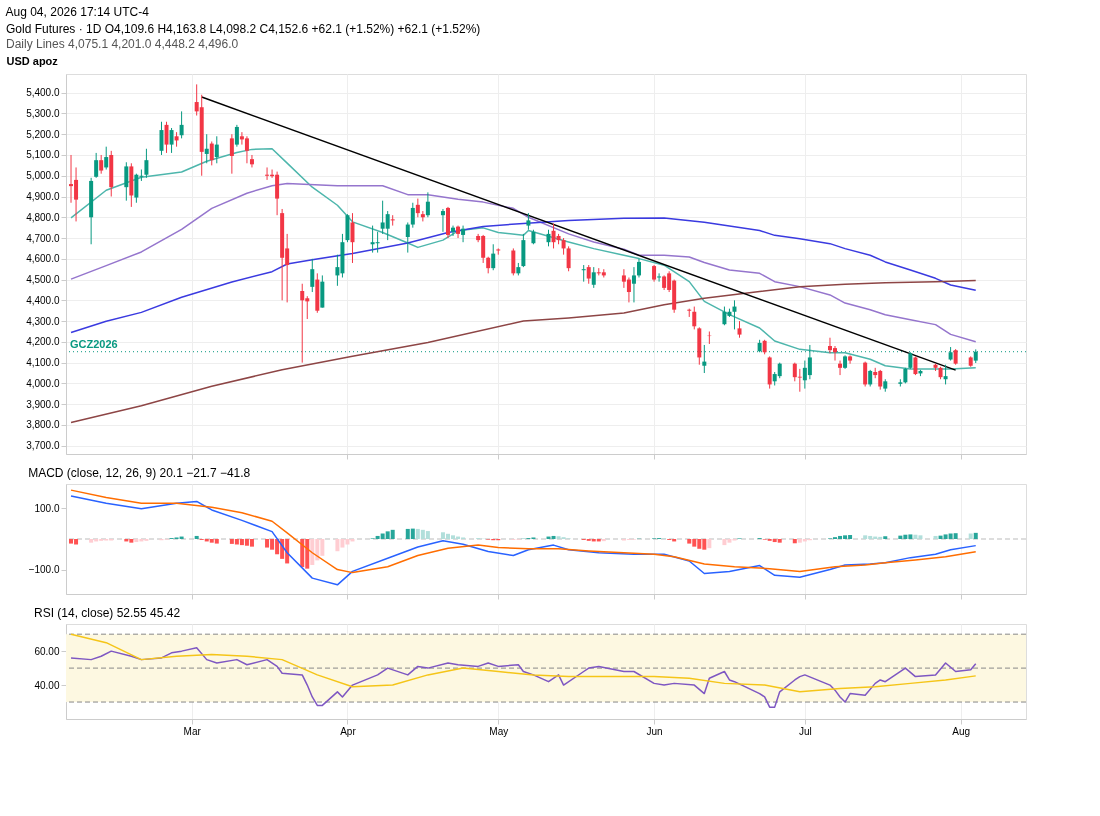 Image resolution: width=1100 pixels, height=816 pixels. What do you see at coordinates (43, 363) in the screenshot?
I see `y-tick-label: 4,100.0` at bounding box center [43, 363].